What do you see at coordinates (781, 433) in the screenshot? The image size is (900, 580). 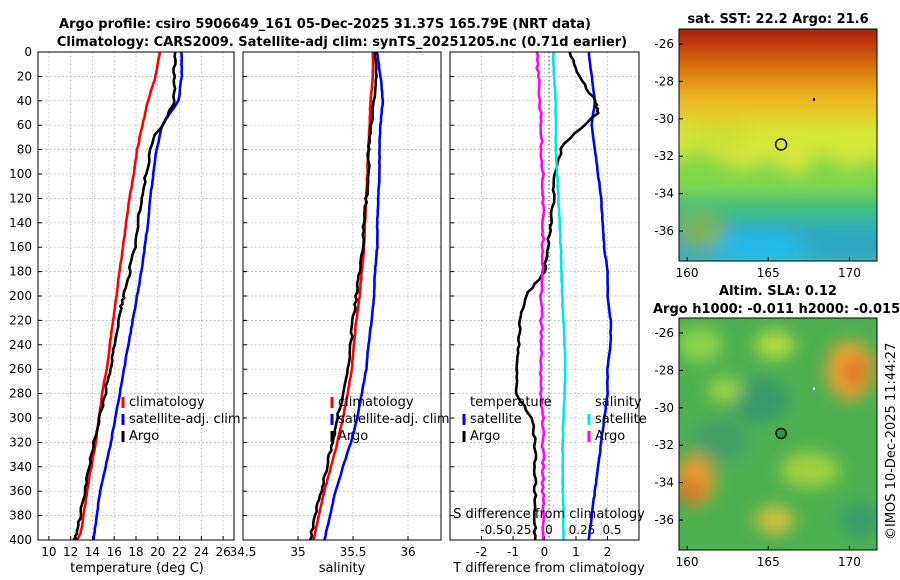 I see `sla-argo-marker` at bounding box center [781, 433].